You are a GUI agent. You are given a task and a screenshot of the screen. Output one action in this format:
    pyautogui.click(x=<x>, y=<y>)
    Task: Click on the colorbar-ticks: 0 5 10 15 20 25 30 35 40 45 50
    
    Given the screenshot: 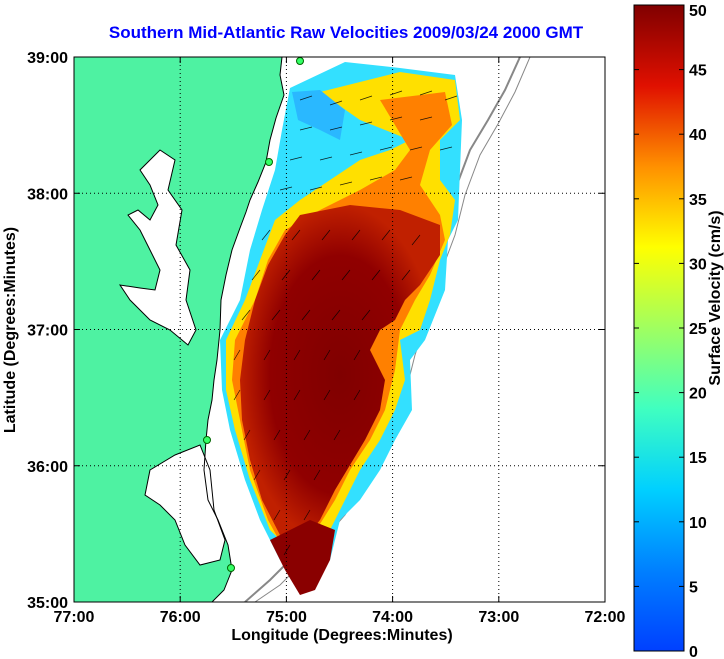 What is the action you would take?
    pyautogui.click(x=670, y=331)
    